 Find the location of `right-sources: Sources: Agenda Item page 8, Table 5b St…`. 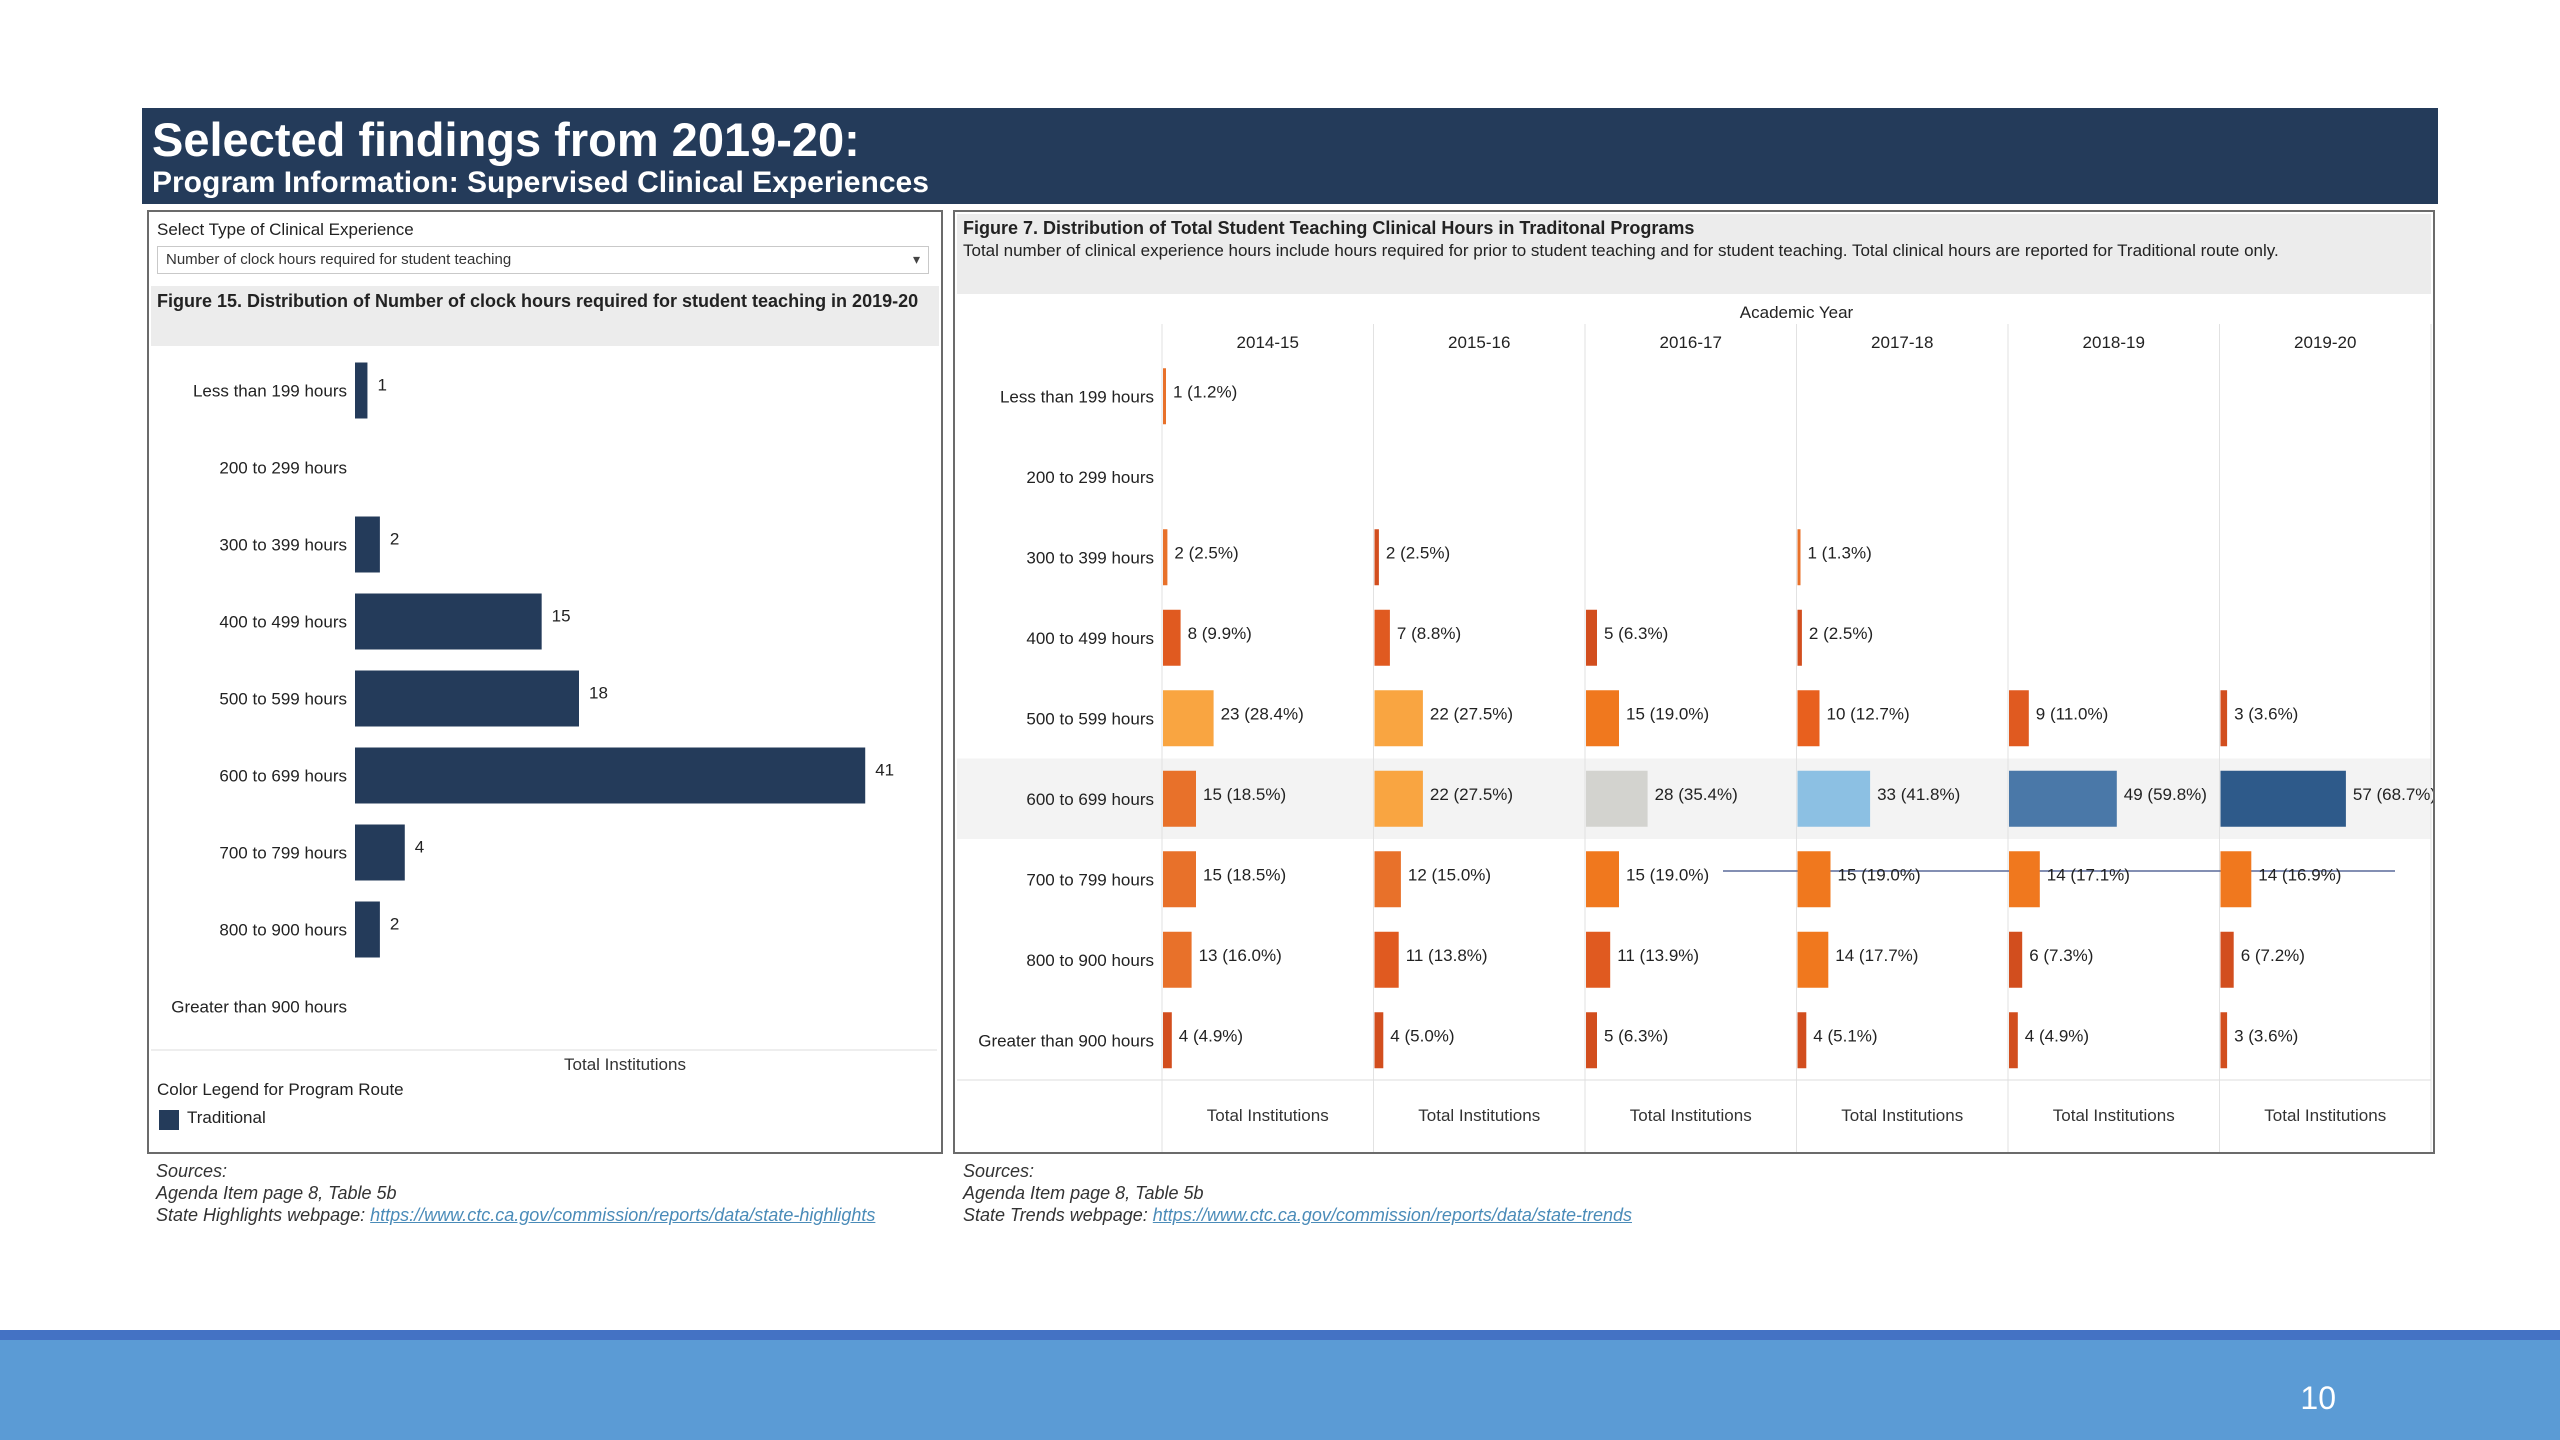

right-sources: Sources: Agenda Item page 8, Table 5b St… is located at coordinates (1297, 1193).